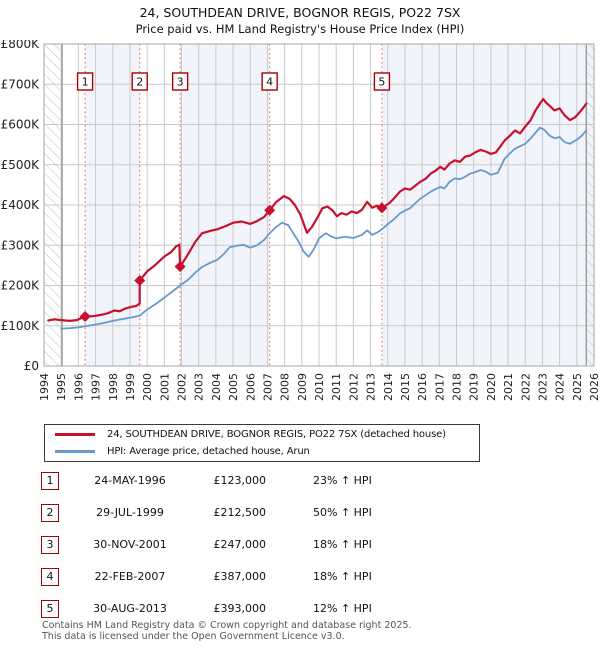 The width and height of the screenshot is (600, 650). I want to click on svg-text: 2016, so click(422, 387).